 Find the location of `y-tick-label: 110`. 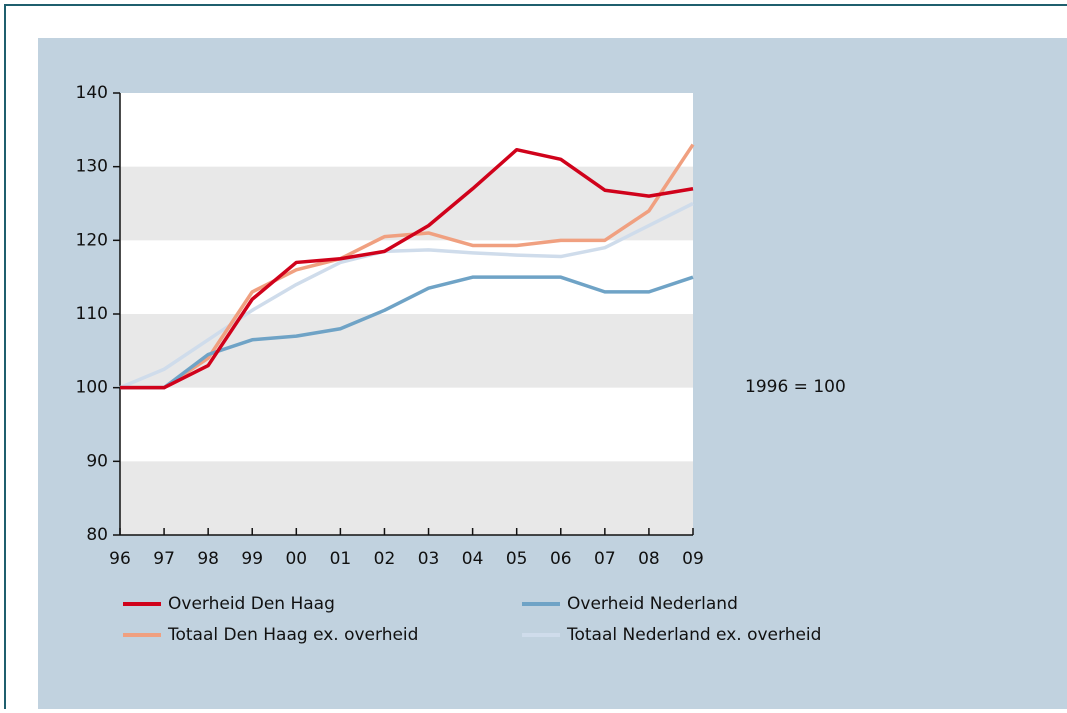

y-tick-label: 110 is located at coordinates (92, 314).